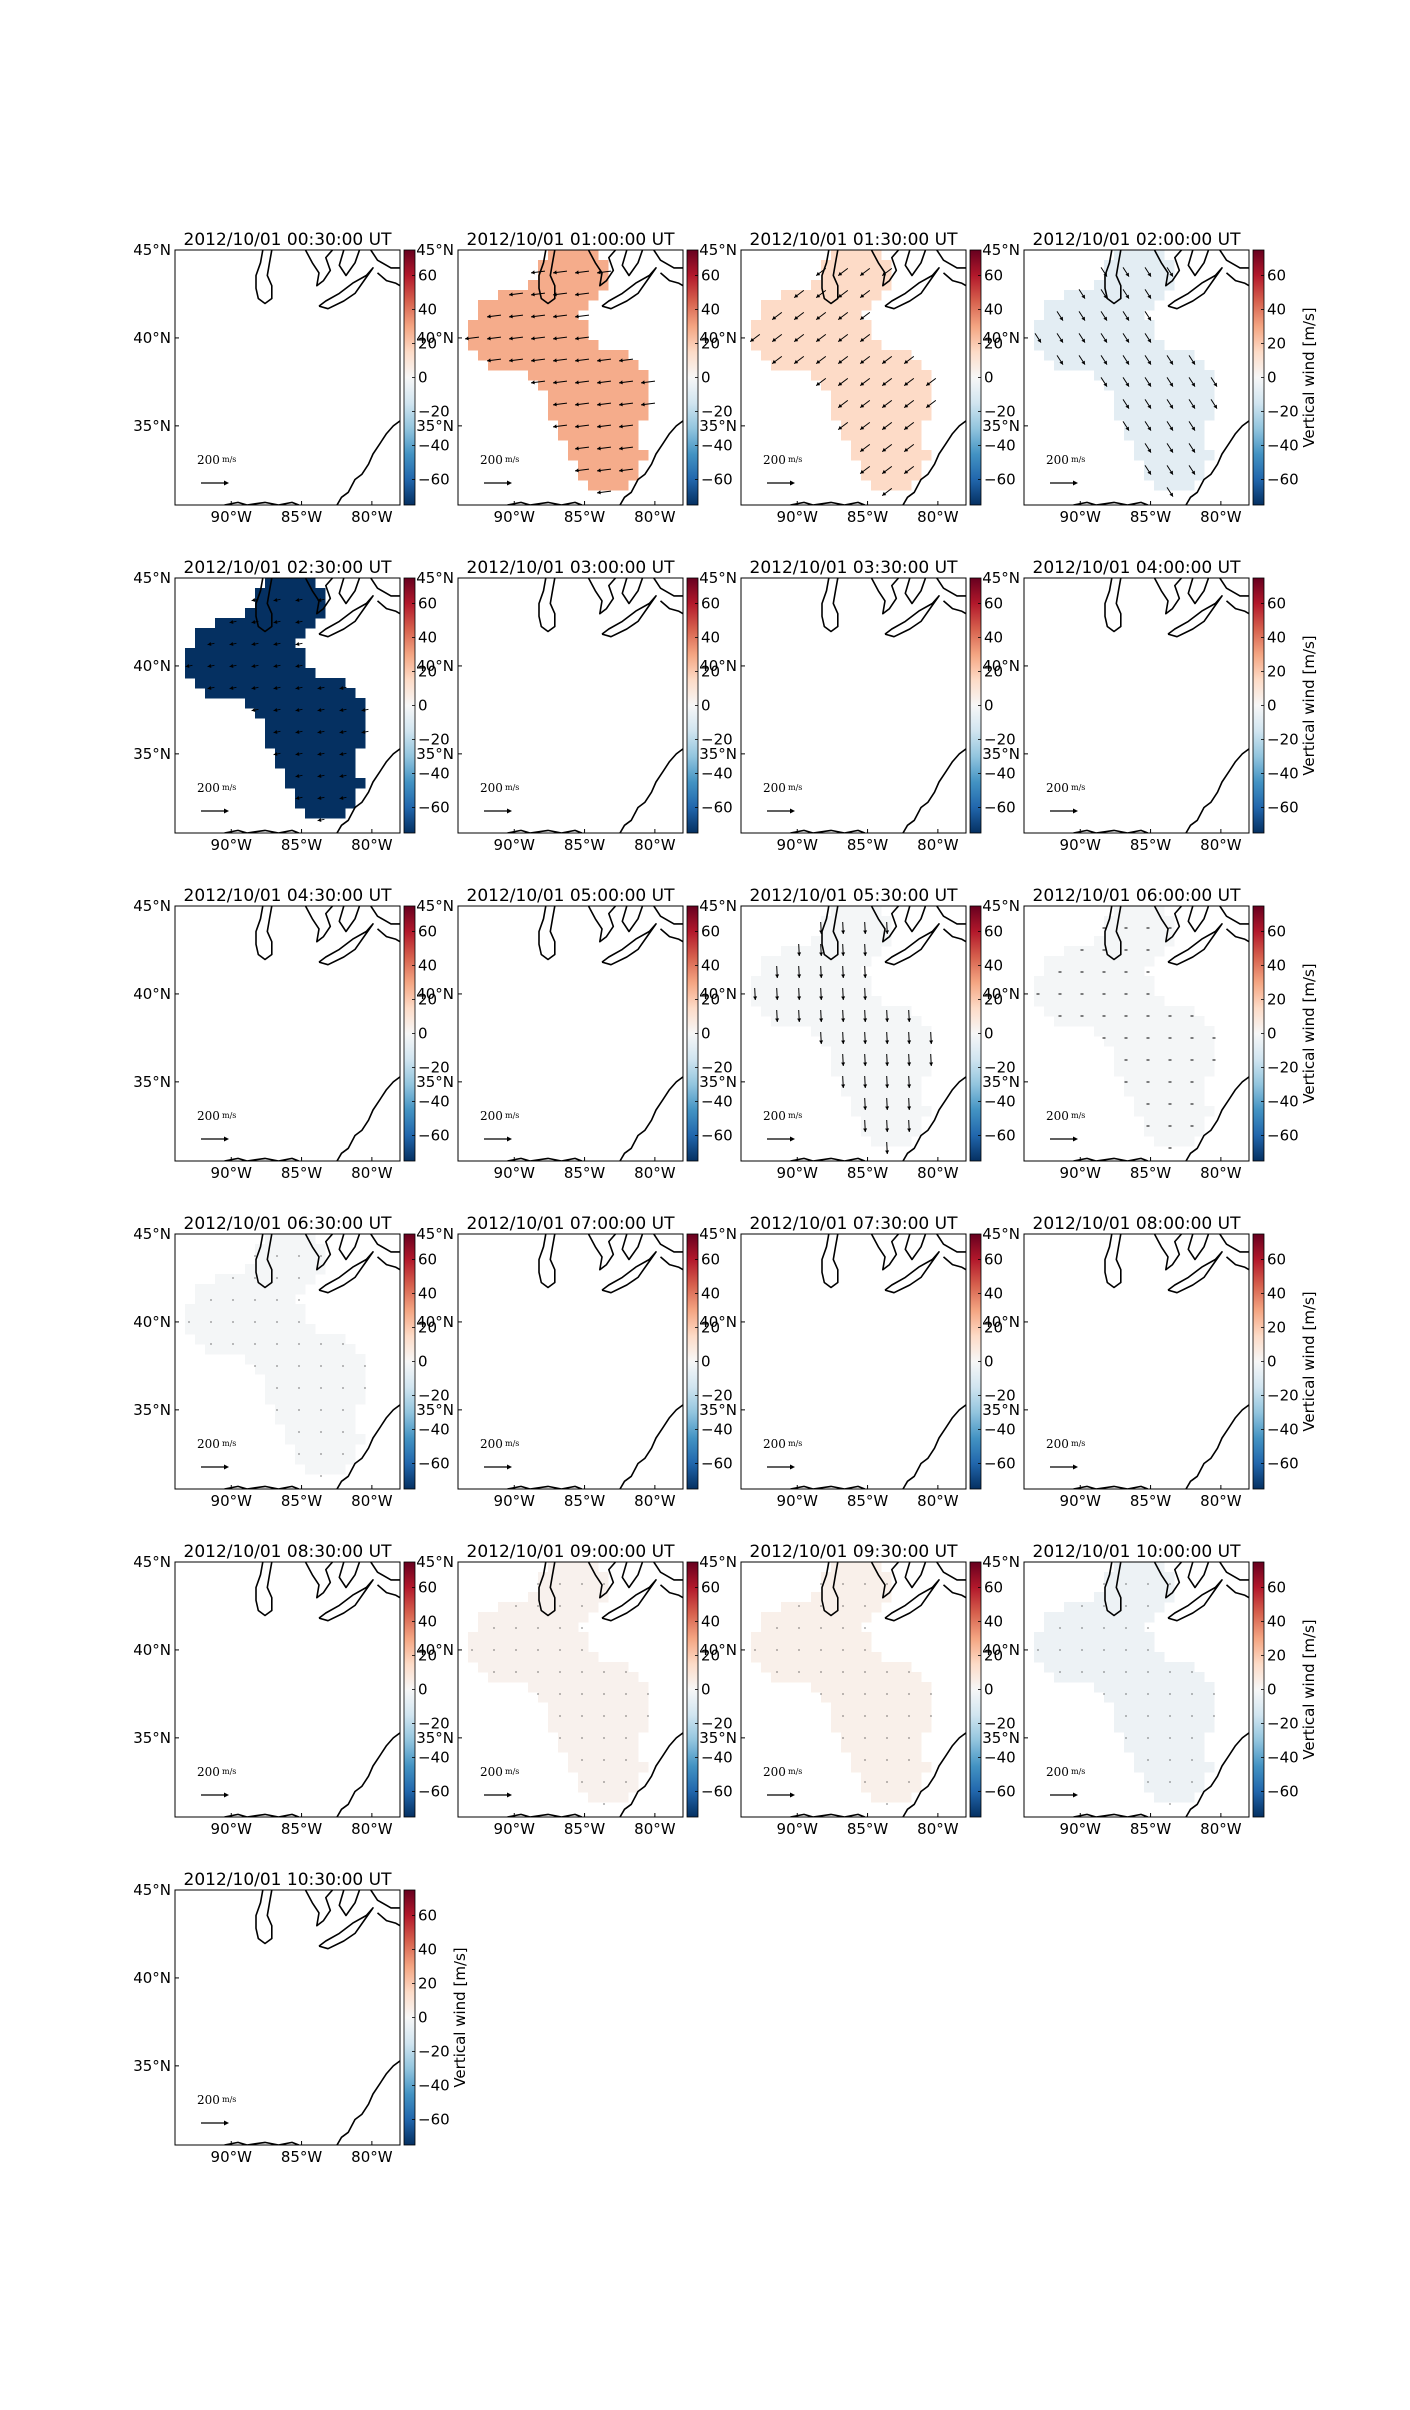 This screenshot has height=2410, width=1410. Describe the element at coordinates (1151, 1501) in the screenshot. I see `lon-tick-label: 85°W` at that location.